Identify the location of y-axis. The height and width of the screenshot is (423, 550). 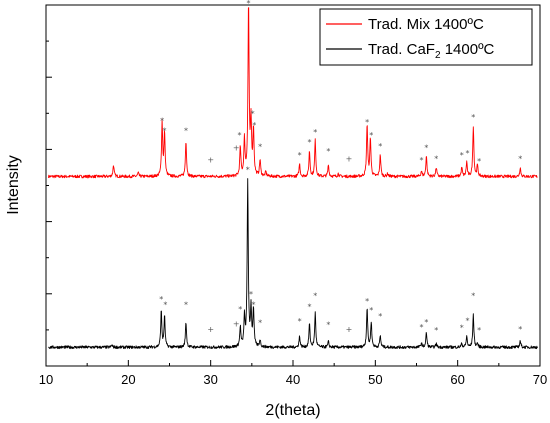
(49, 185).